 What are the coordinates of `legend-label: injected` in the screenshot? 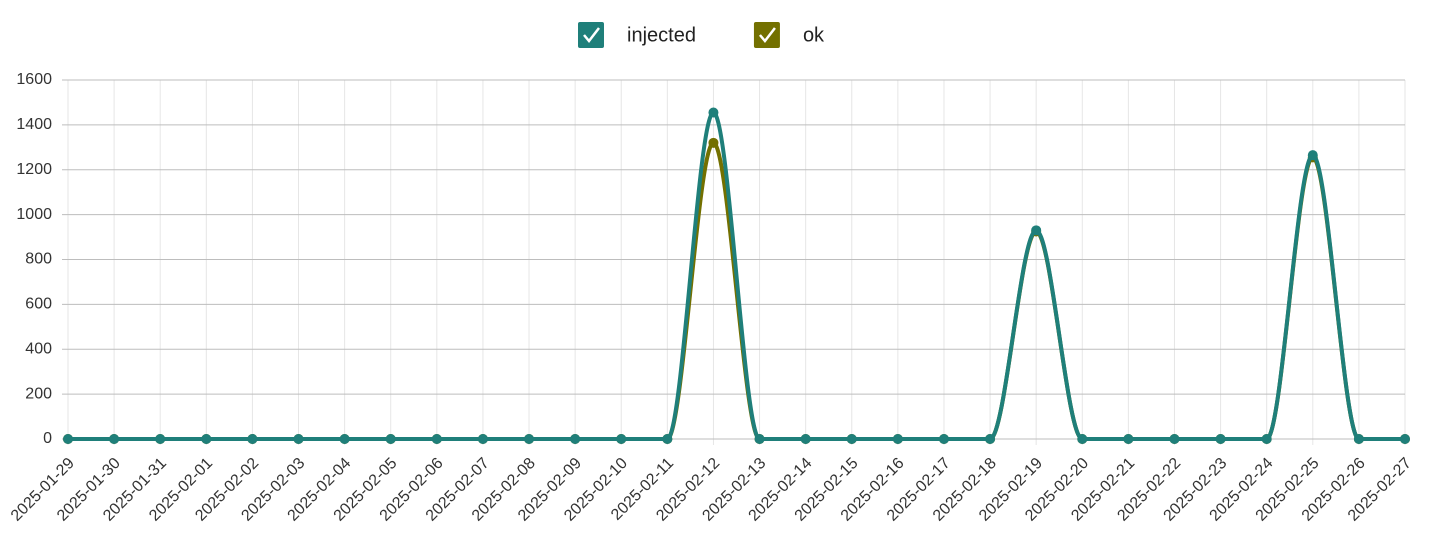 It's located at (661, 35).